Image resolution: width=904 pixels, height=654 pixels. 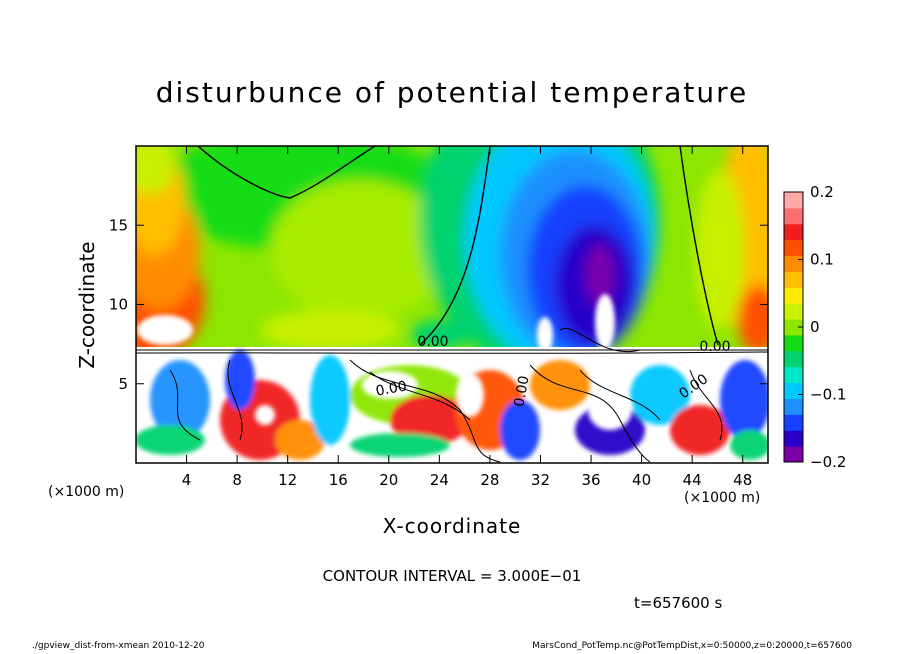 What do you see at coordinates (87, 304) in the screenshot?
I see `y-axis-label: Z-coordinate` at bounding box center [87, 304].